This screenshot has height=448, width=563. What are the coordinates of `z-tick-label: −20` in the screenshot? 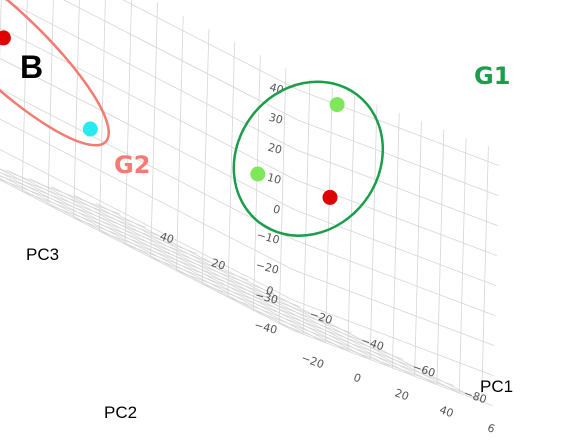 It's located at (267, 267).